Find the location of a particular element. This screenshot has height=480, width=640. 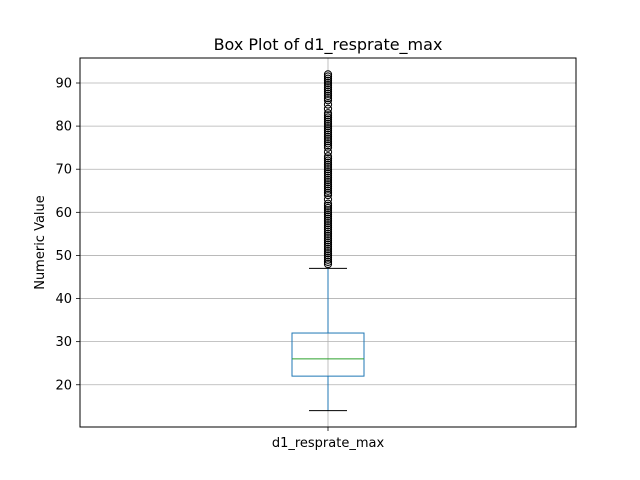

y-tick-label: 60 is located at coordinates (63, 213).